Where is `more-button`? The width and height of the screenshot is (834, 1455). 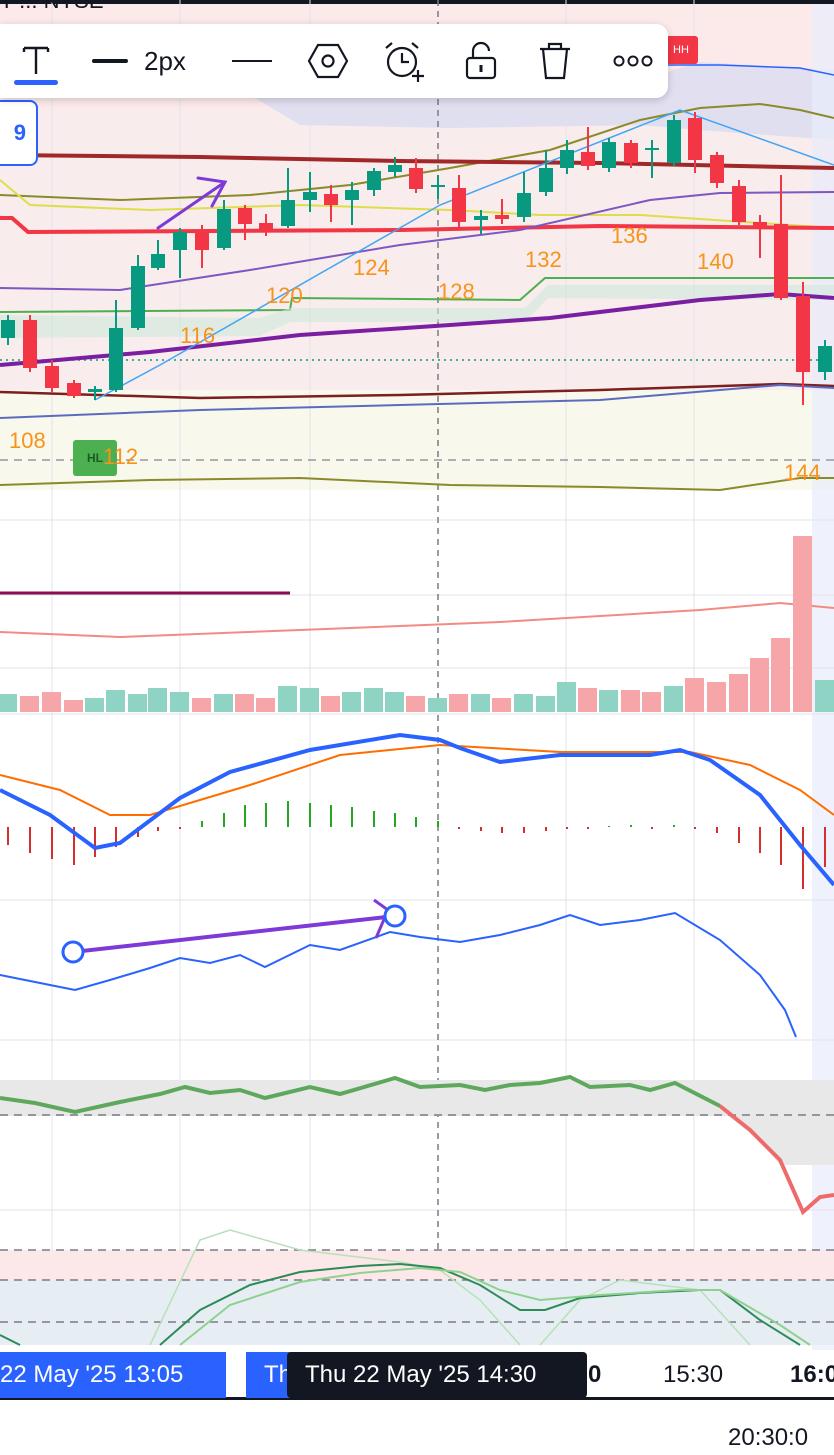 more-button is located at coordinates (633, 61).